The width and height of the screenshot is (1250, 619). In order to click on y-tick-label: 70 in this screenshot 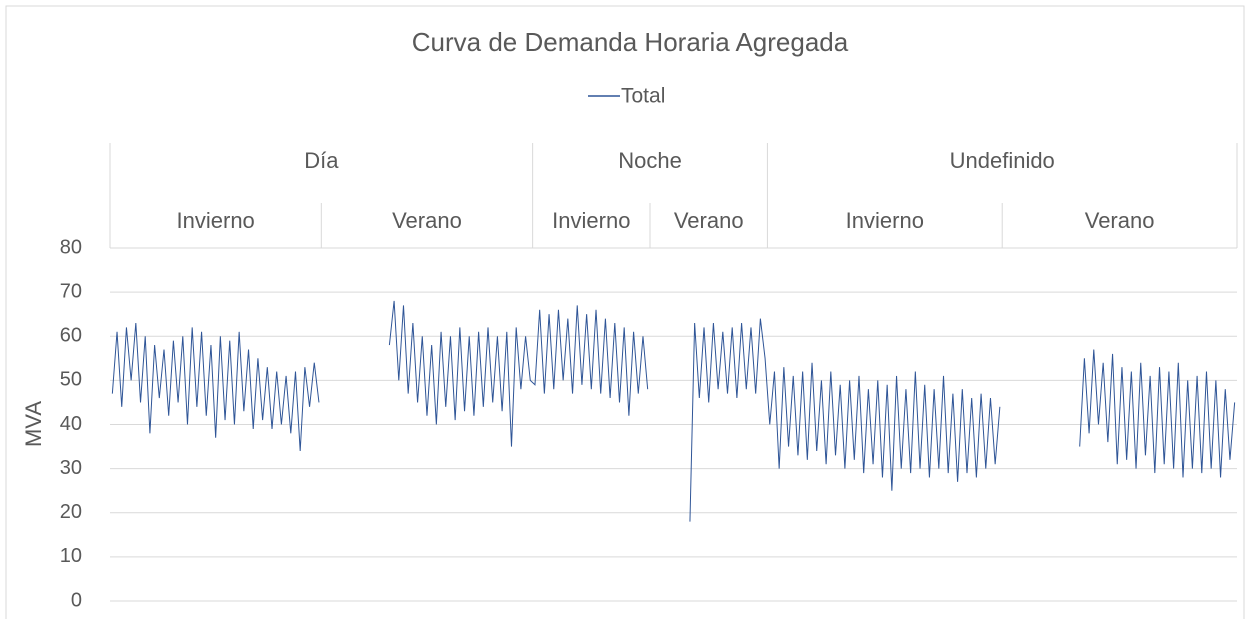, I will do `click(71, 291)`.